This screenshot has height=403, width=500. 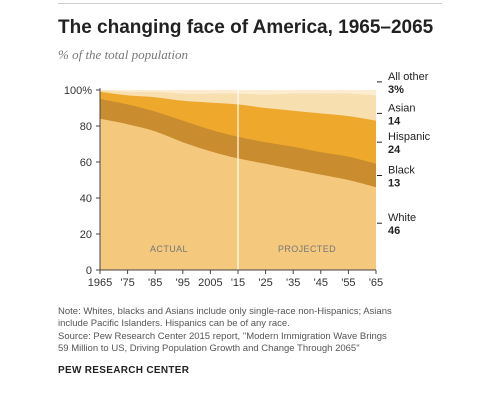 What do you see at coordinates (396, 90) in the screenshot?
I see `legend-value-all-other: 3%` at bounding box center [396, 90].